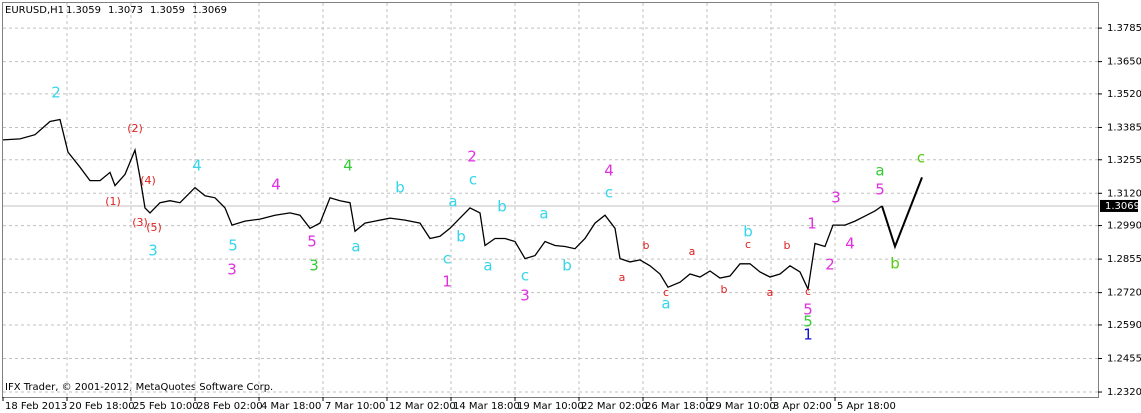  What do you see at coordinates (1124, 127) in the screenshot?
I see `y-tick-label: 1.3385` at bounding box center [1124, 127].